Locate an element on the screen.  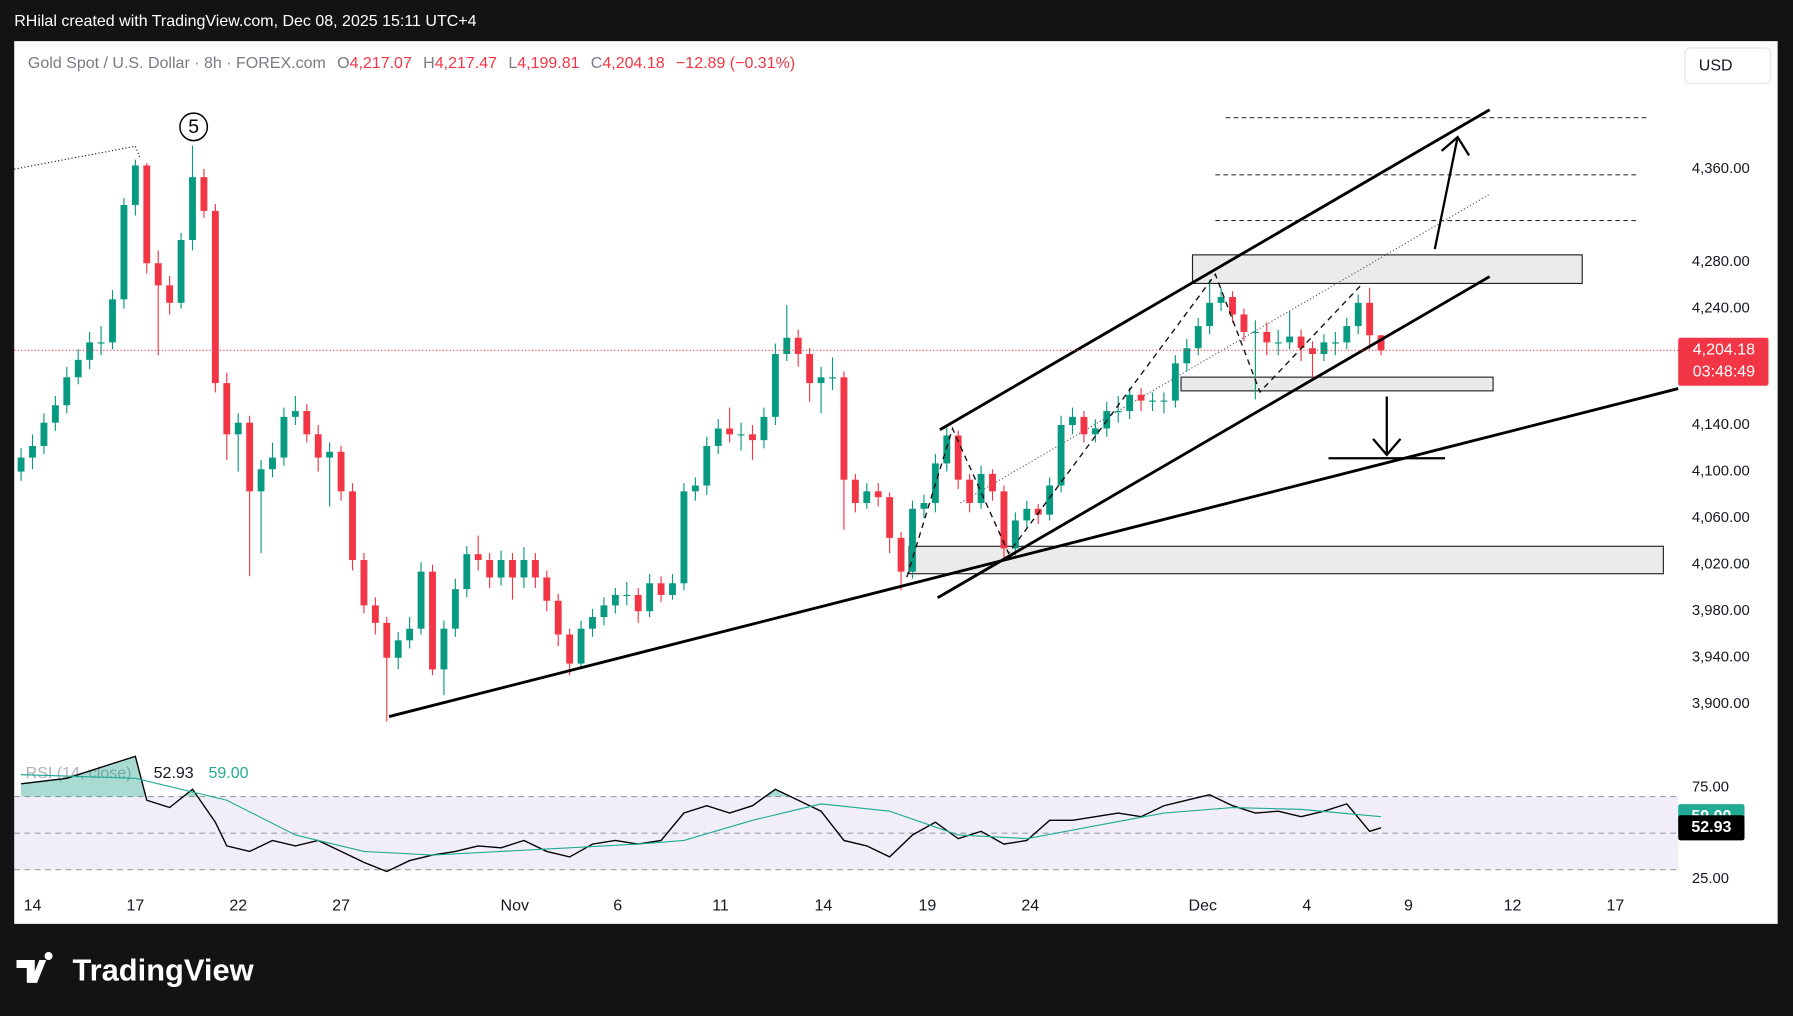
x-tick-label: 24 is located at coordinates (1030, 906).